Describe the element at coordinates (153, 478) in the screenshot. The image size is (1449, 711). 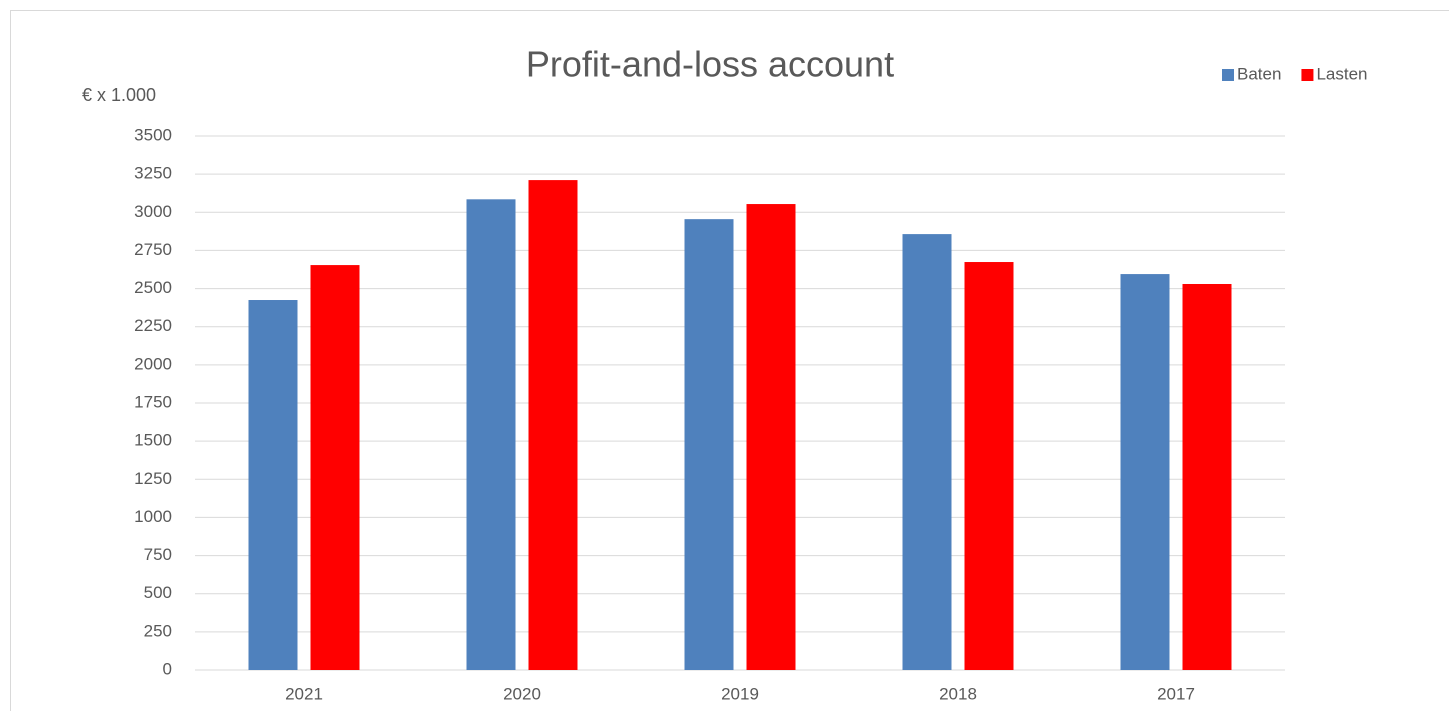
I see `y-tick-label: 1250` at that location.